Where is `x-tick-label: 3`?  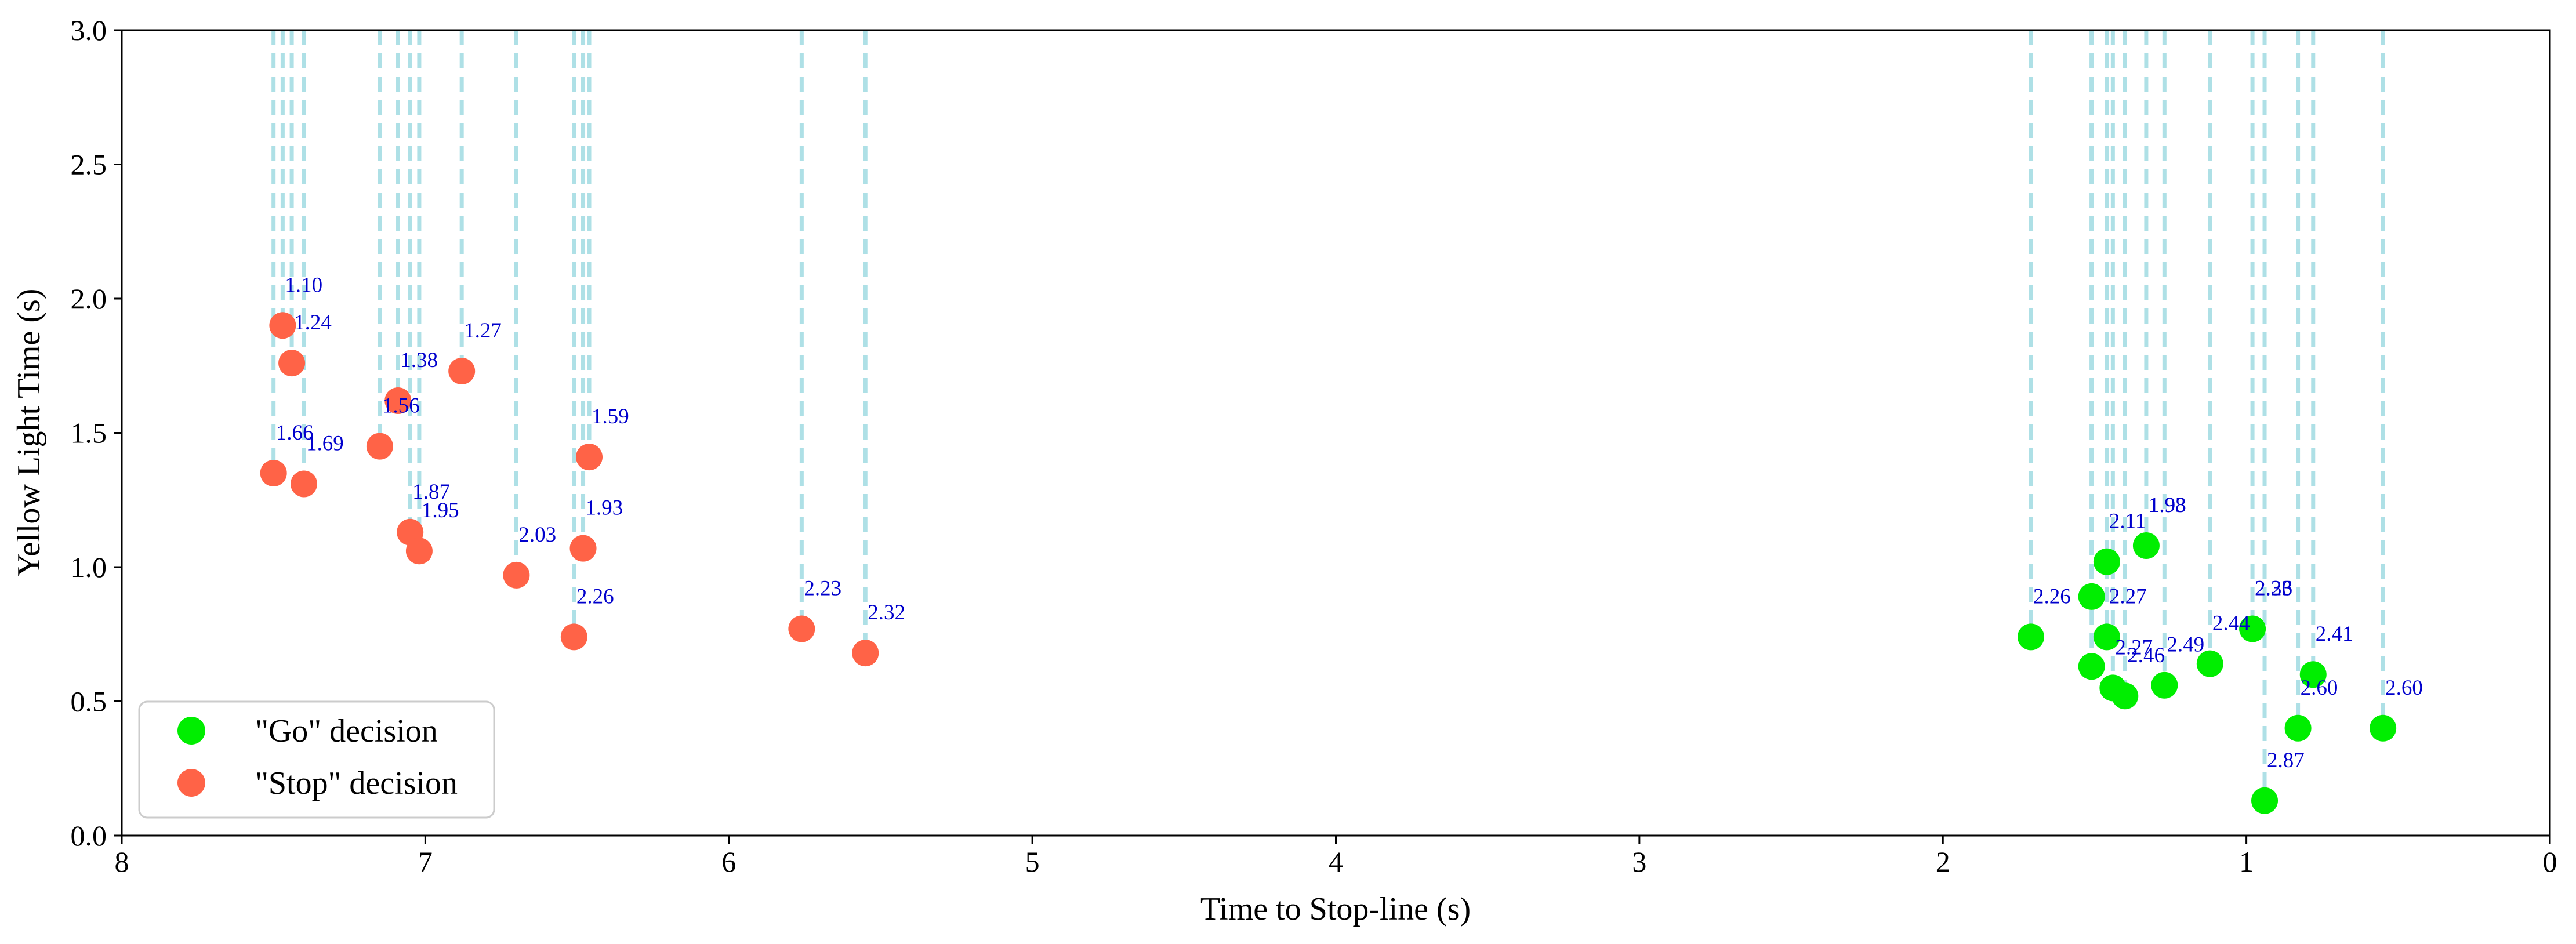 x-tick-label: 3 is located at coordinates (1639, 862).